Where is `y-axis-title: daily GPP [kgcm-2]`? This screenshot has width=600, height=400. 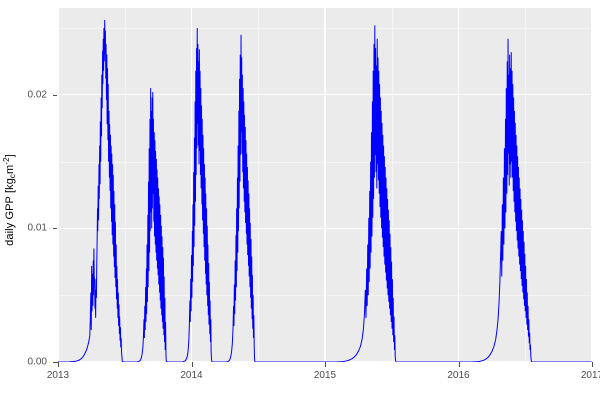
y-axis-title: daily GPP [kgcm-2] is located at coordinates (9, 200).